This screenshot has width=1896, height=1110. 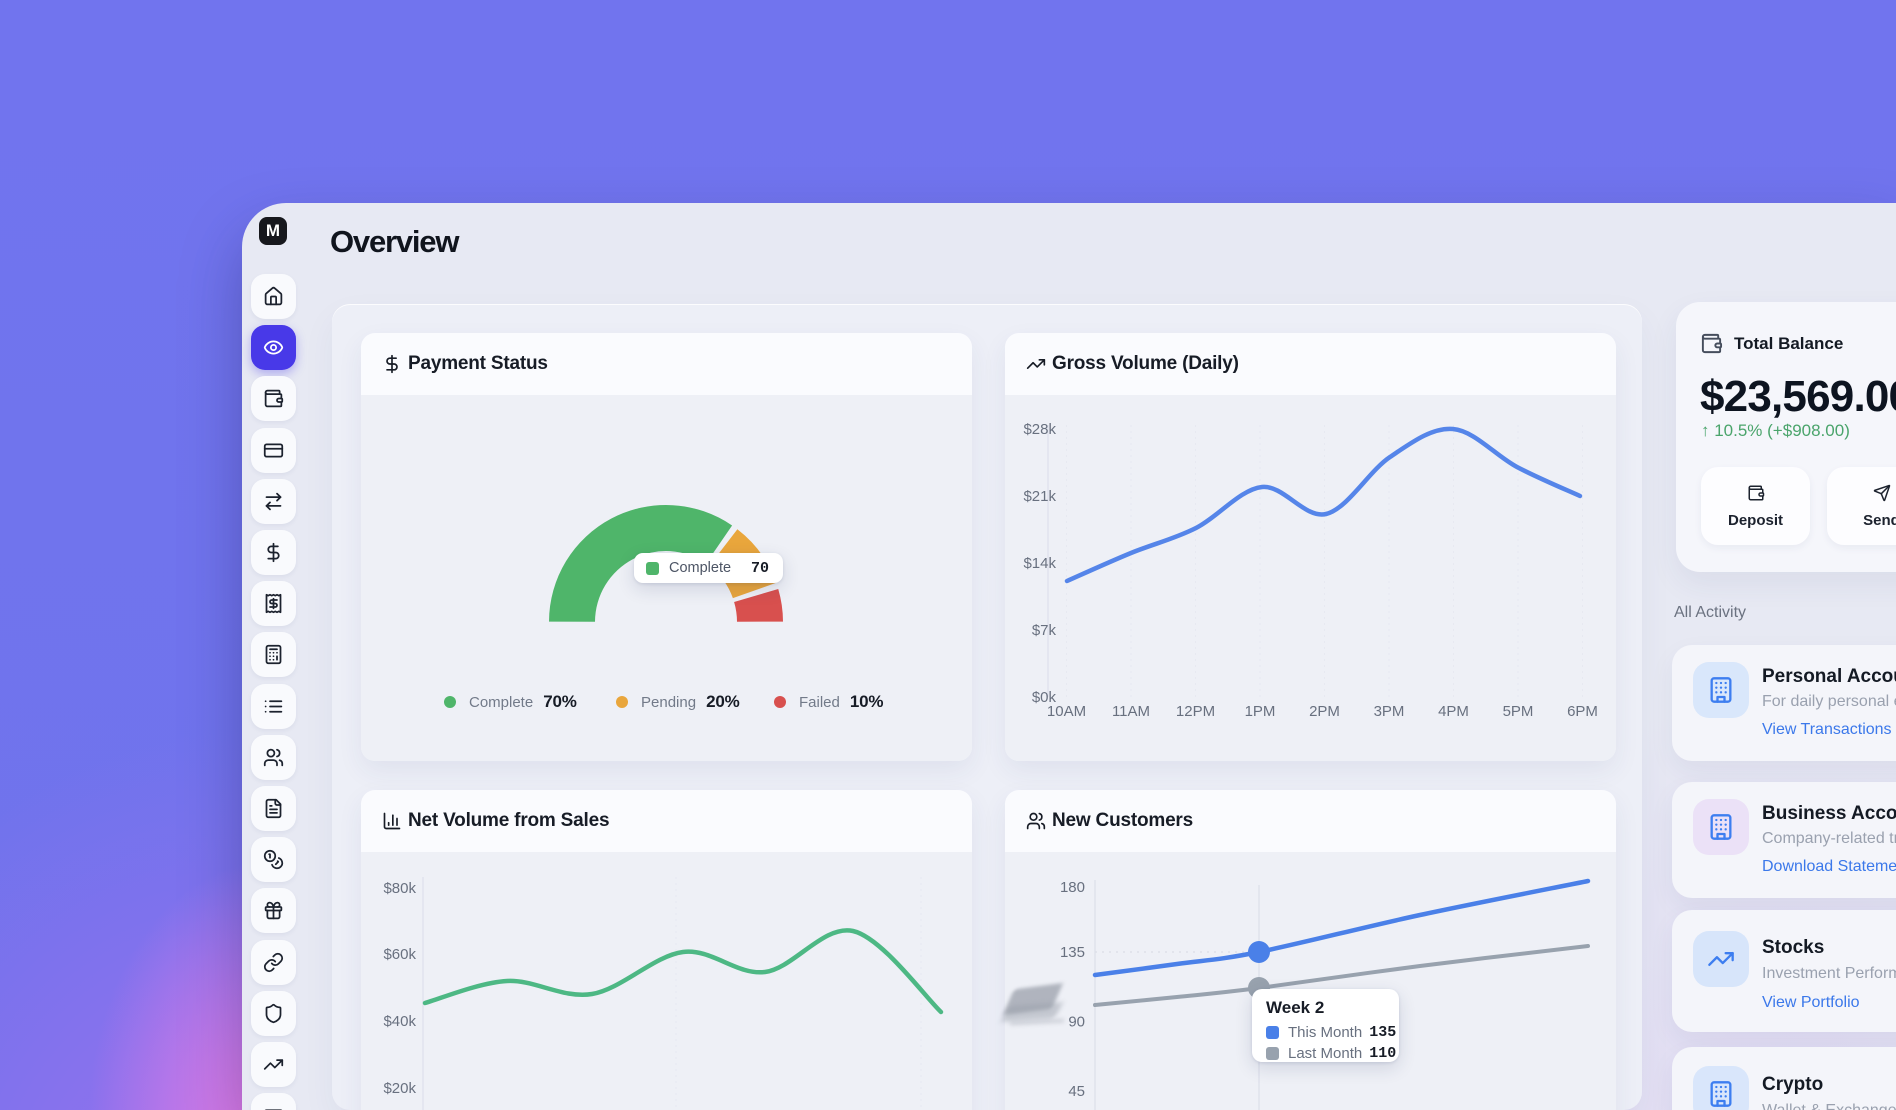 What do you see at coordinates (1076, 1022) in the screenshot?
I see `svg-text: 90` at bounding box center [1076, 1022].